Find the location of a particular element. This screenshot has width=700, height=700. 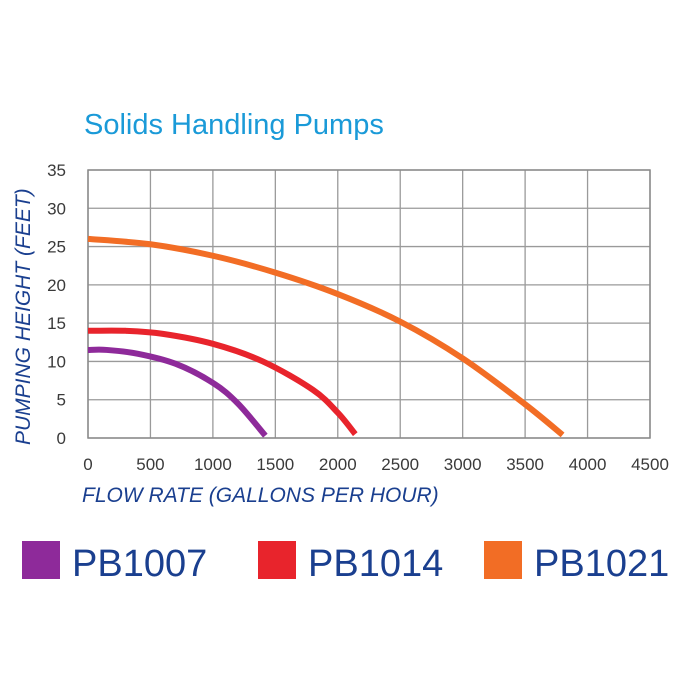

x-tick-label: 4000 is located at coordinates (588, 464).